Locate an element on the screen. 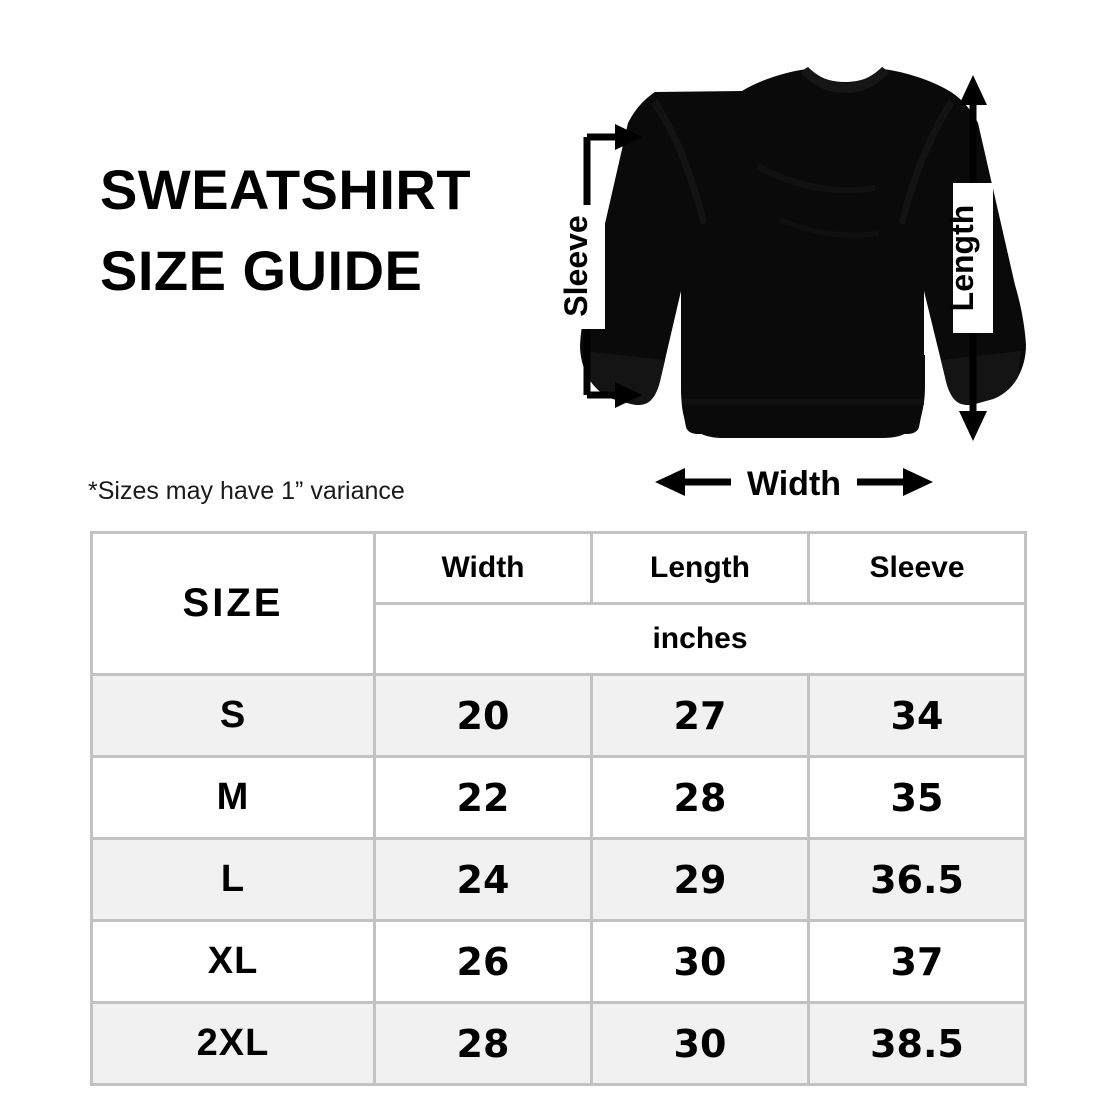 Image resolution: width=1100 pixels, height=1100 pixels. row-width-value: 28 is located at coordinates (483, 1043).